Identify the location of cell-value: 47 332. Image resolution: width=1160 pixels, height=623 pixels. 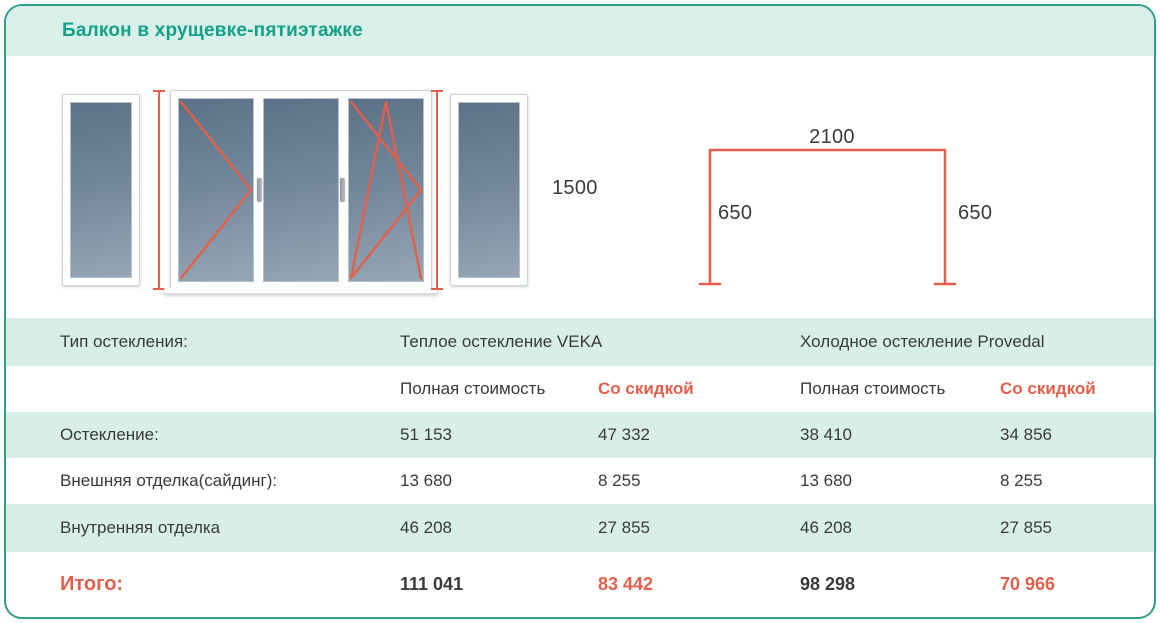
(624, 434).